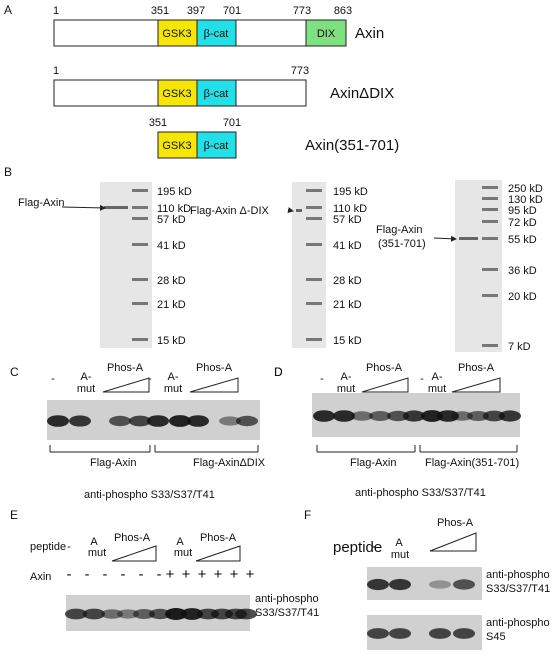 The height and width of the screenshot is (666, 560). I want to click on gel, so click(126, 265).